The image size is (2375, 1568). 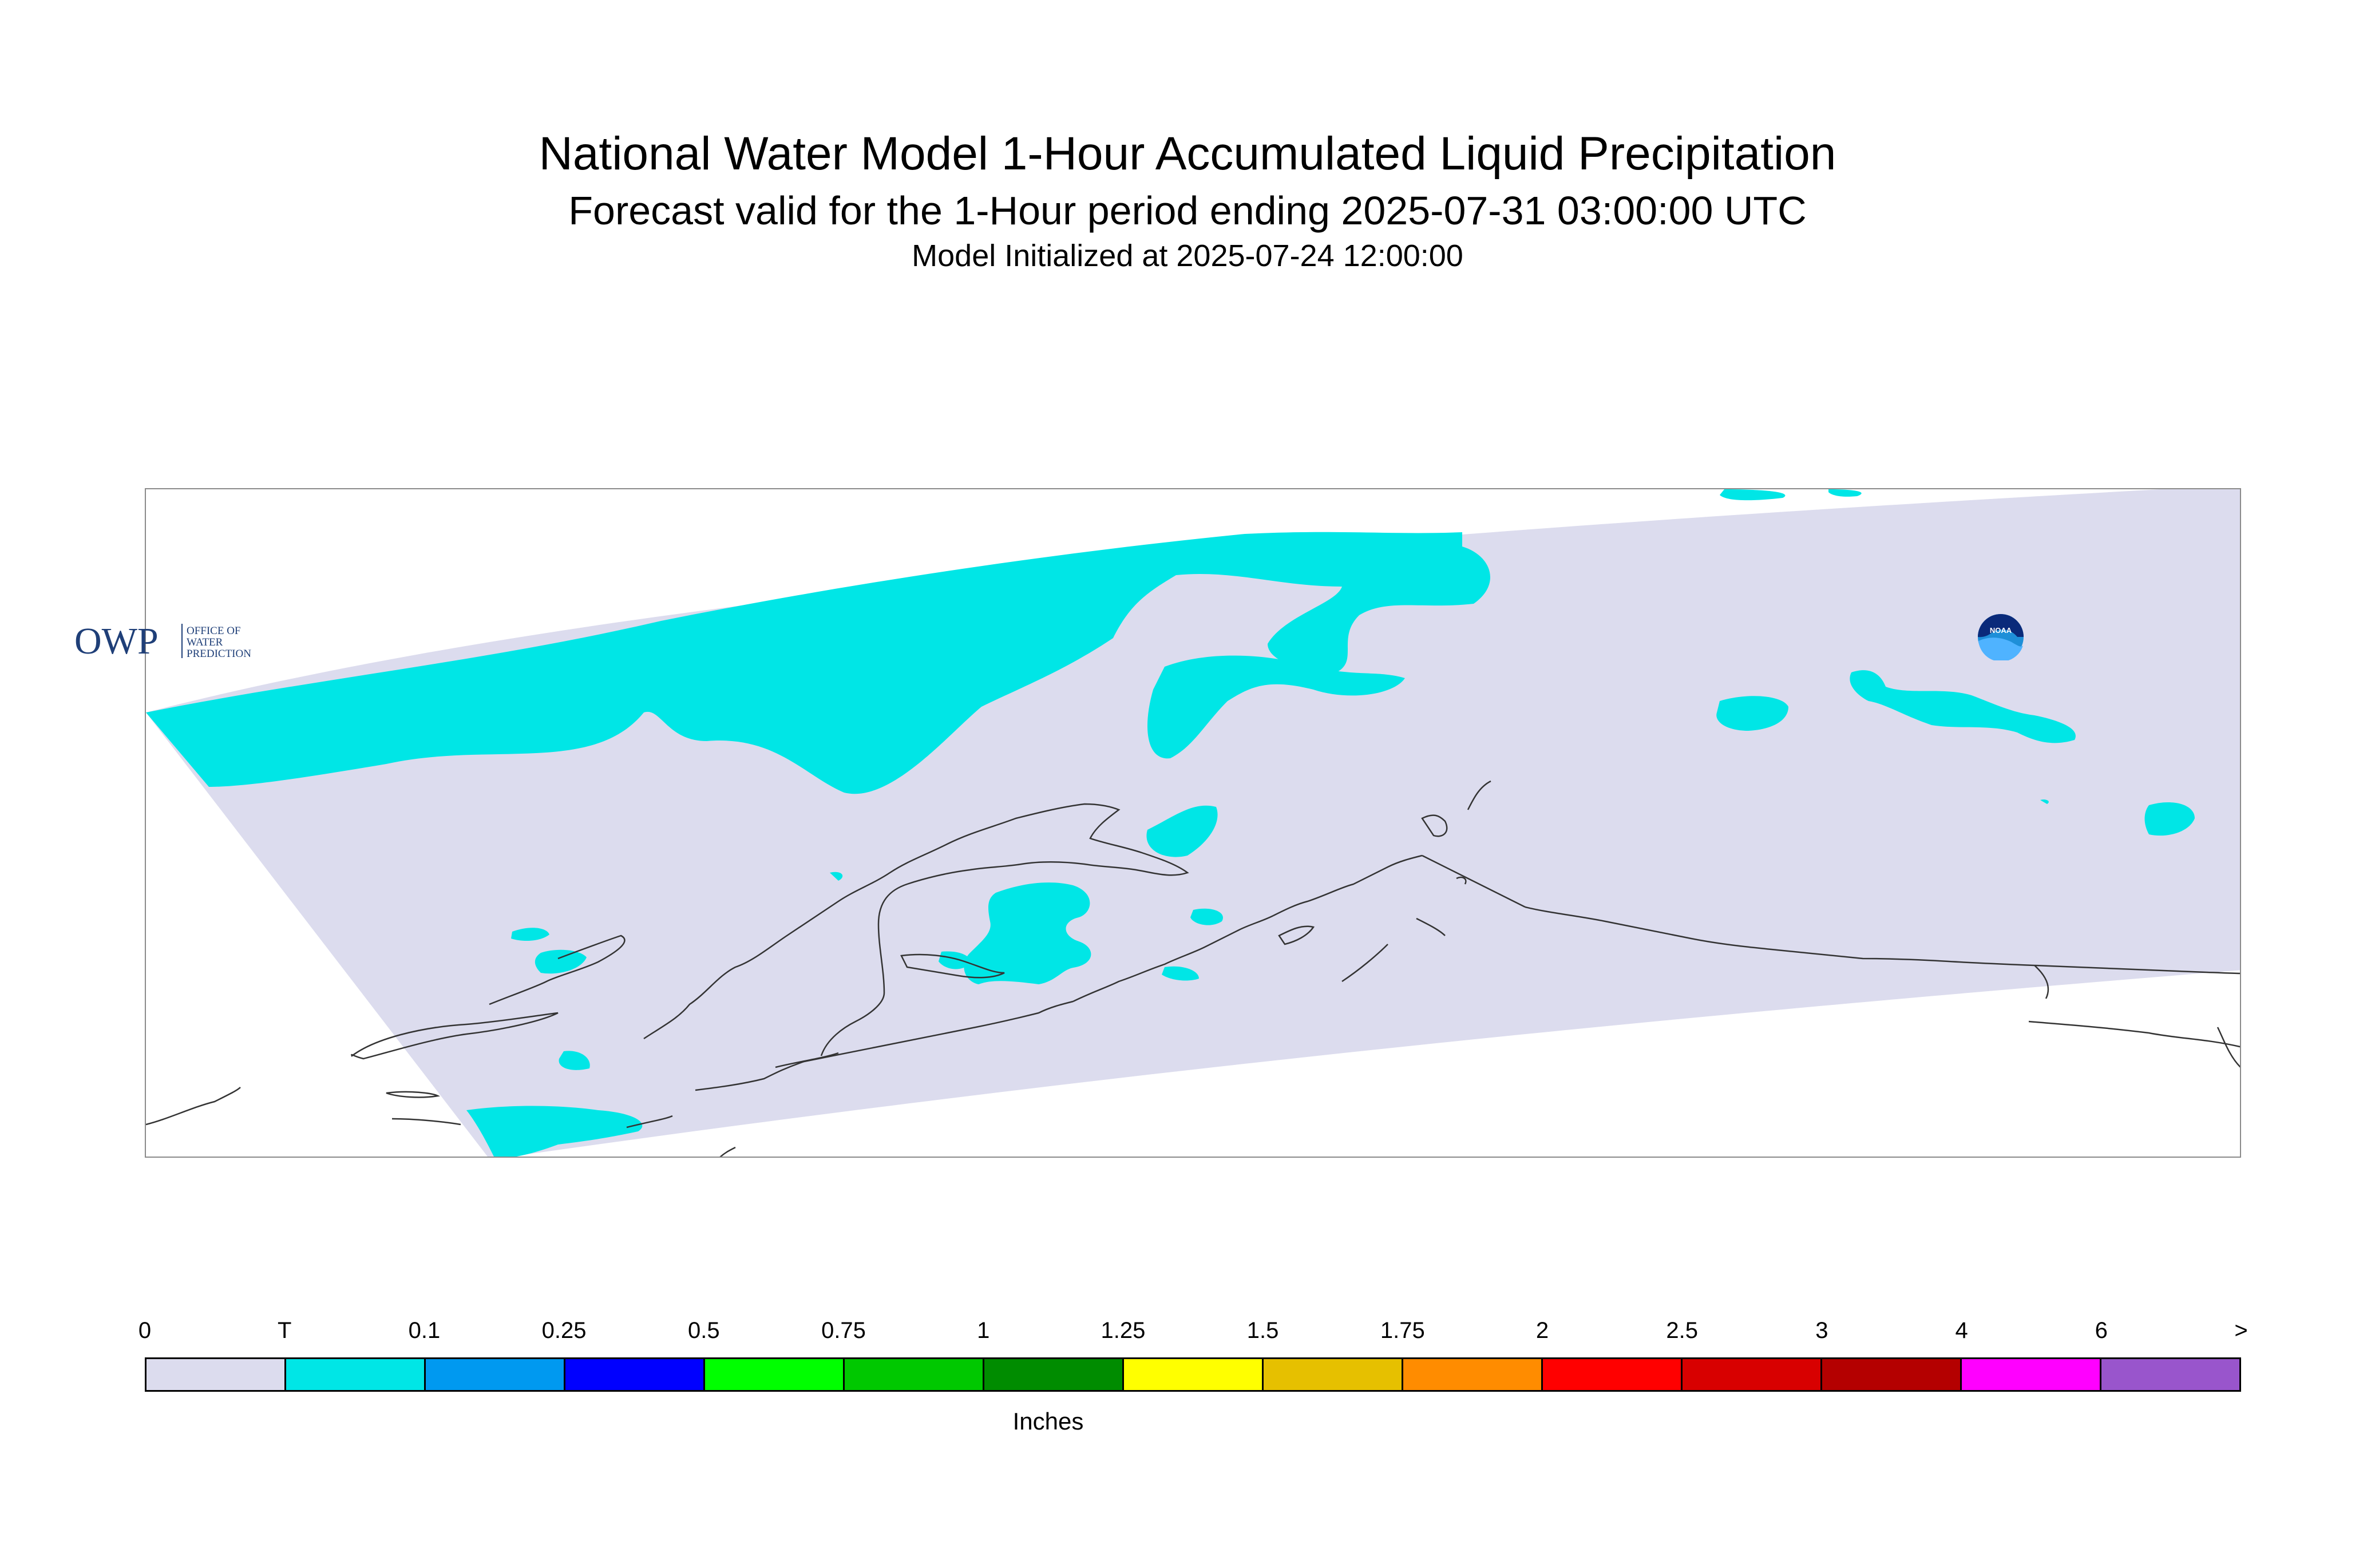 I want to click on svg-text: WATER, so click(x=205, y=642).